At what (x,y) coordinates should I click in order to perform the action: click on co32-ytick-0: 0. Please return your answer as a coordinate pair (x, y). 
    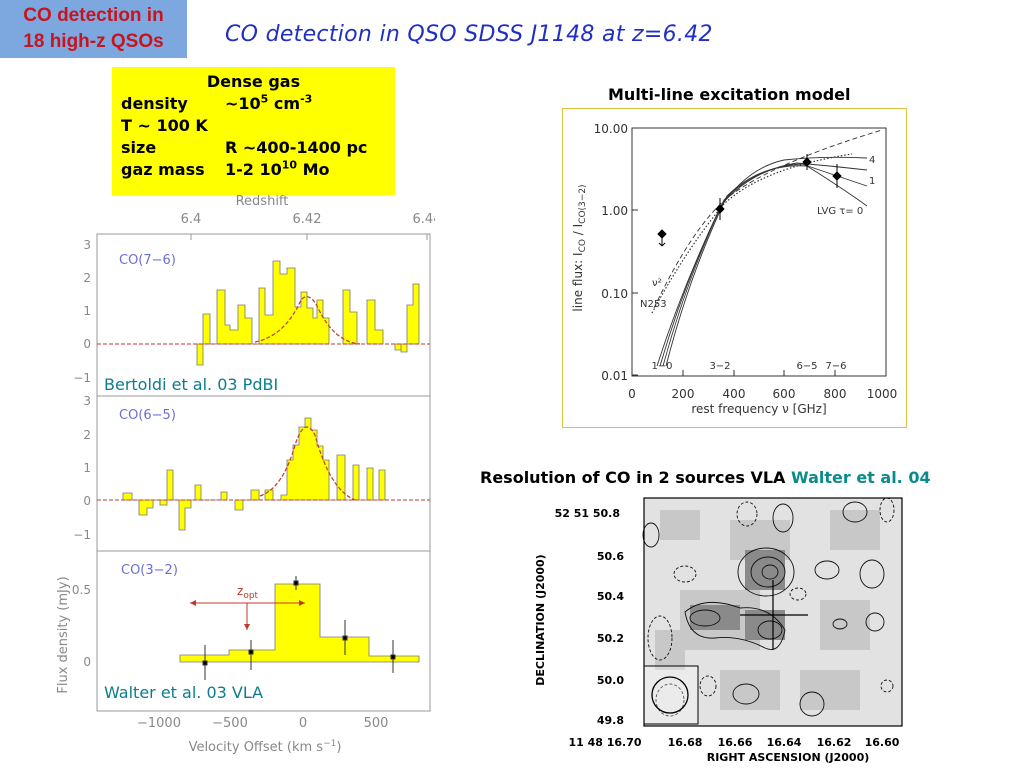
    Looking at the image, I should click on (87, 662).